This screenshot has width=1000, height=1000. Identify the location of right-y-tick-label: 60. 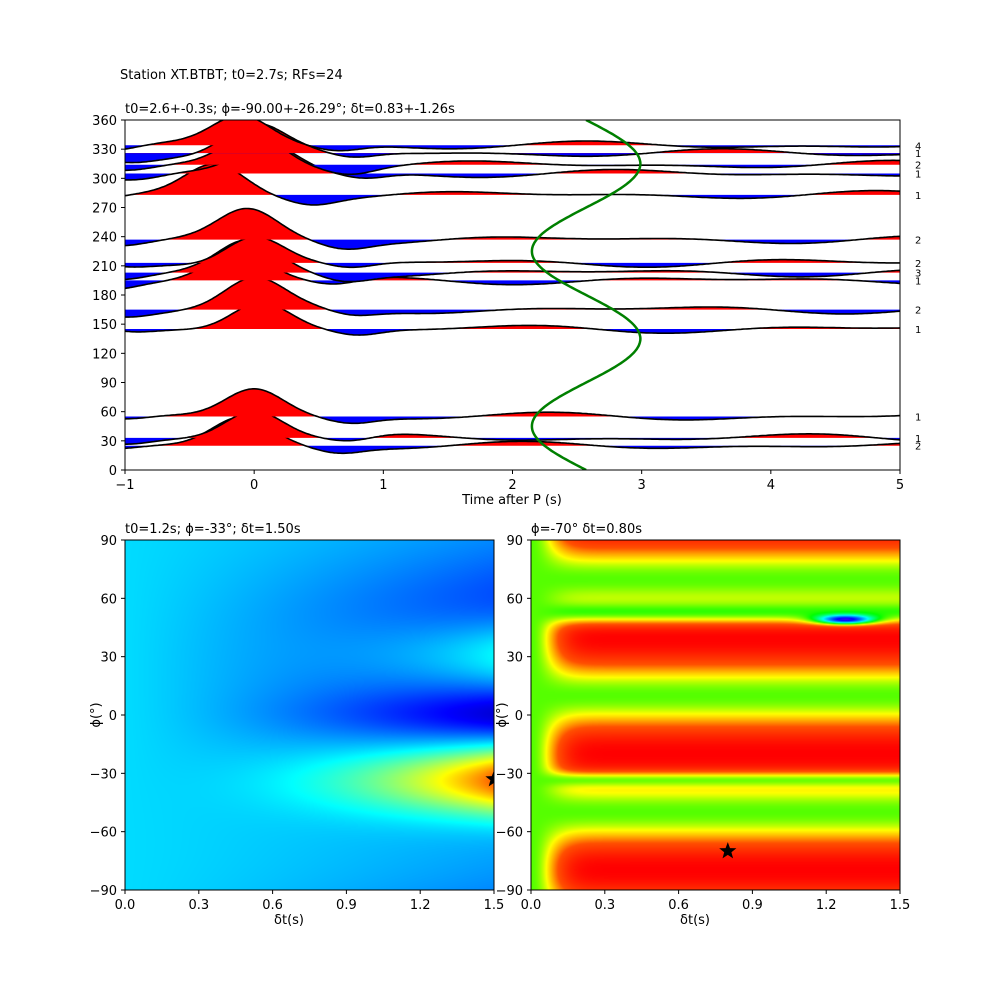
(514, 599).